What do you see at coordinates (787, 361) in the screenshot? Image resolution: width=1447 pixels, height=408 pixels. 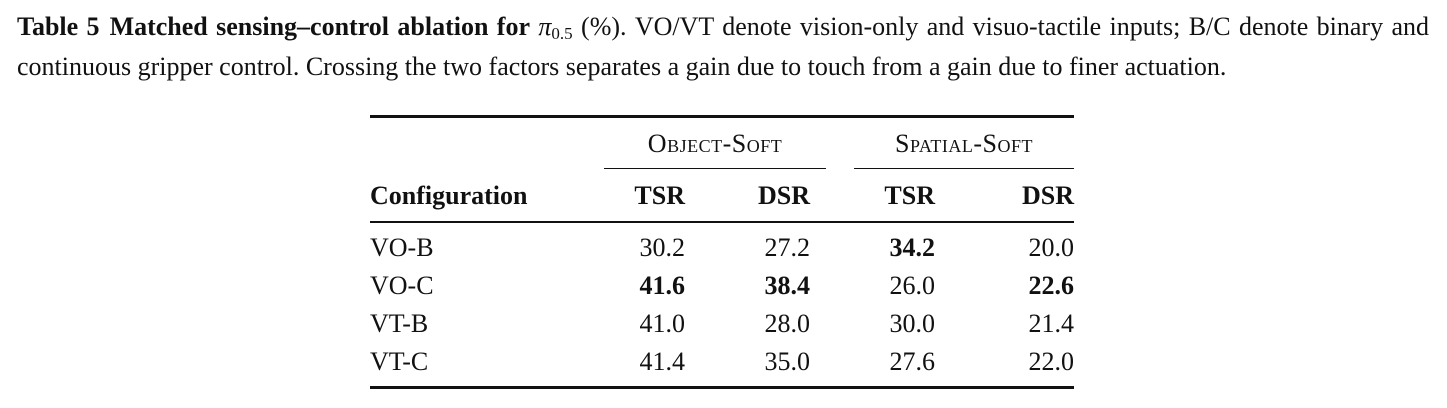 I see `table-cell: 35.0` at bounding box center [787, 361].